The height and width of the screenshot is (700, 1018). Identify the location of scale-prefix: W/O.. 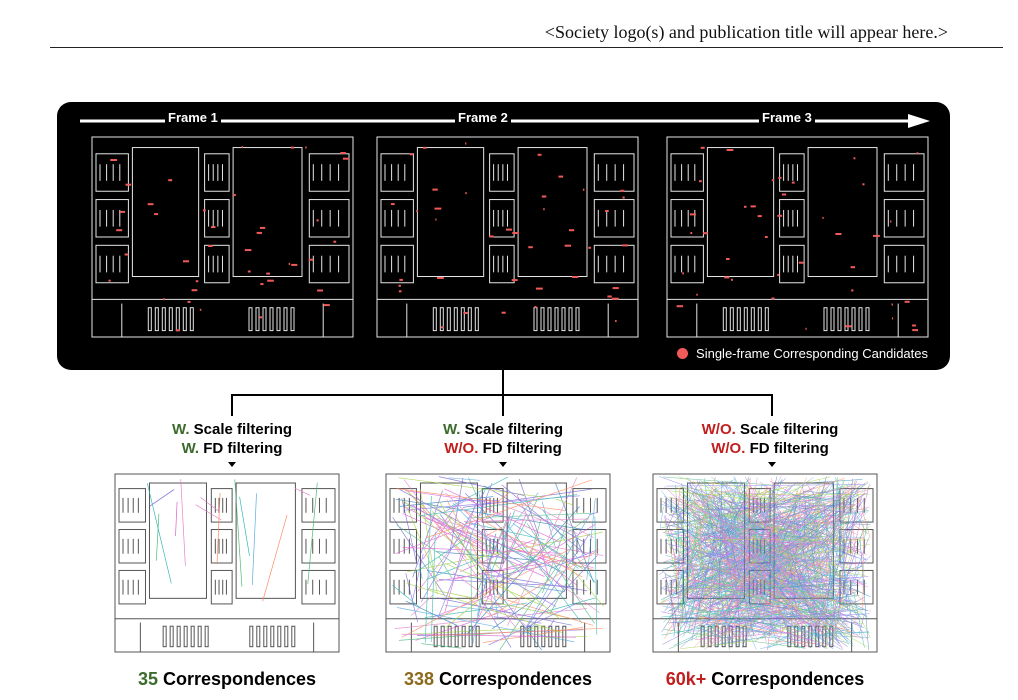
(718, 429).